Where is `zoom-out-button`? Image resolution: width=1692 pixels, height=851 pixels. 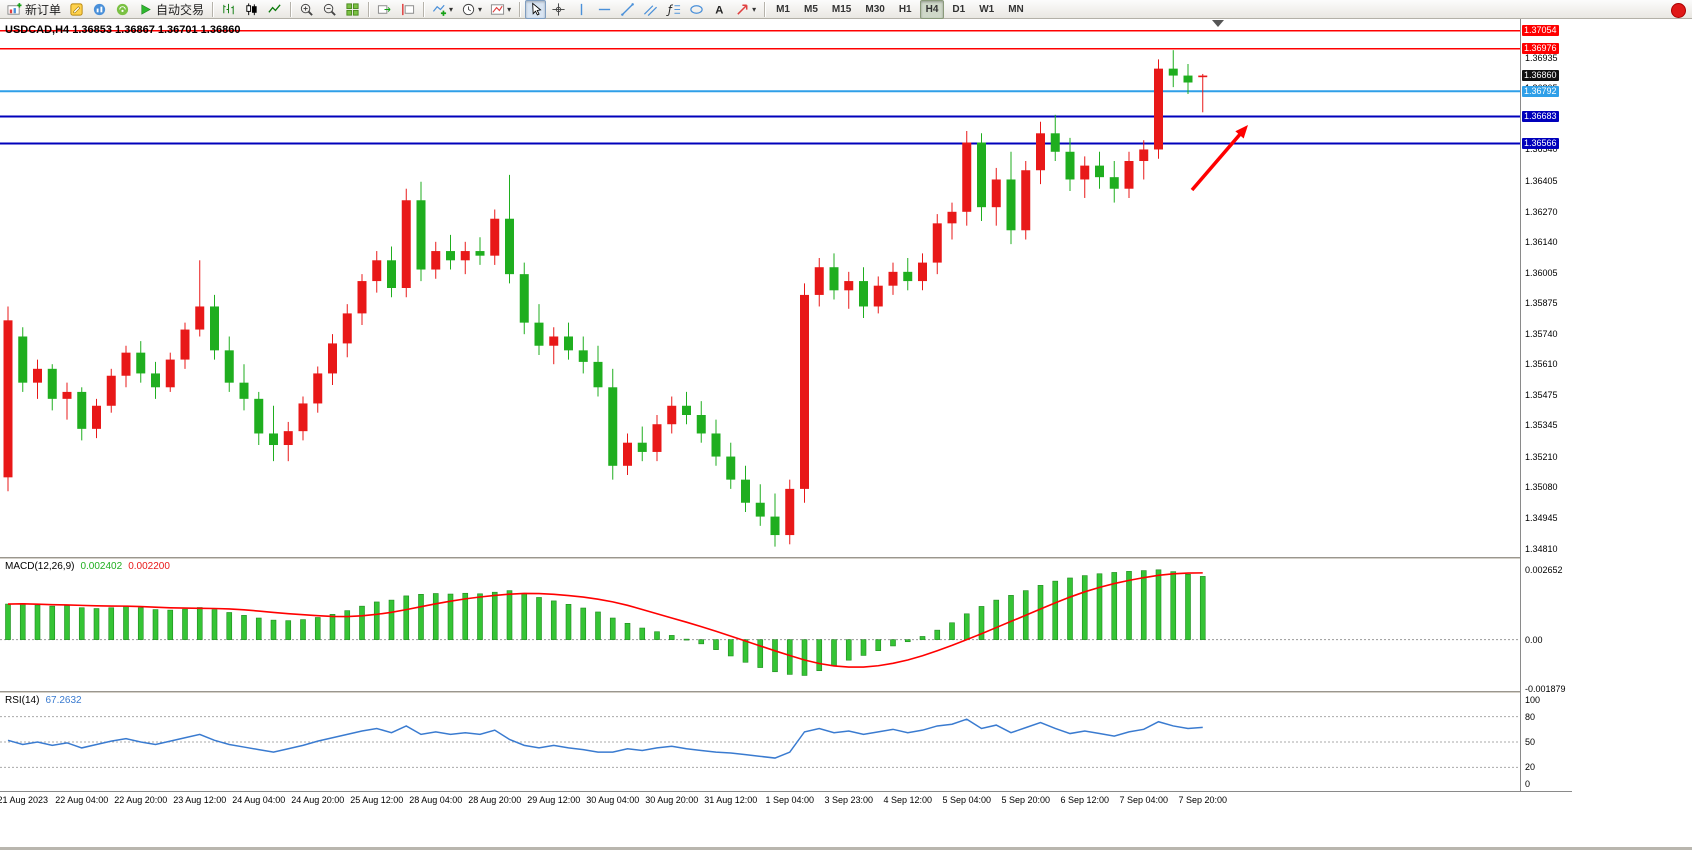
zoom-out-button is located at coordinates (329, 9).